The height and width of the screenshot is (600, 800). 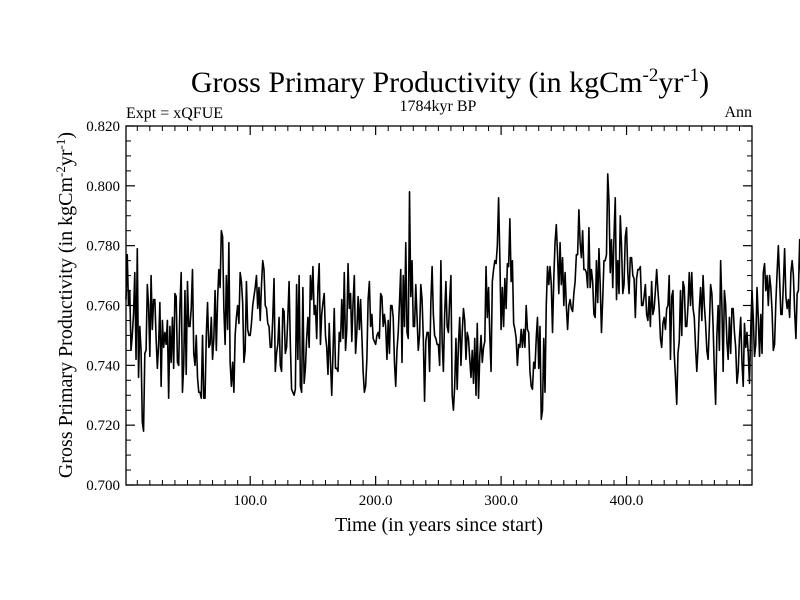 What do you see at coordinates (417, 82) in the screenshot?
I see `chart-title-main: Gross Primary Productivity (in kgCm` at bounding box center [417, 82].